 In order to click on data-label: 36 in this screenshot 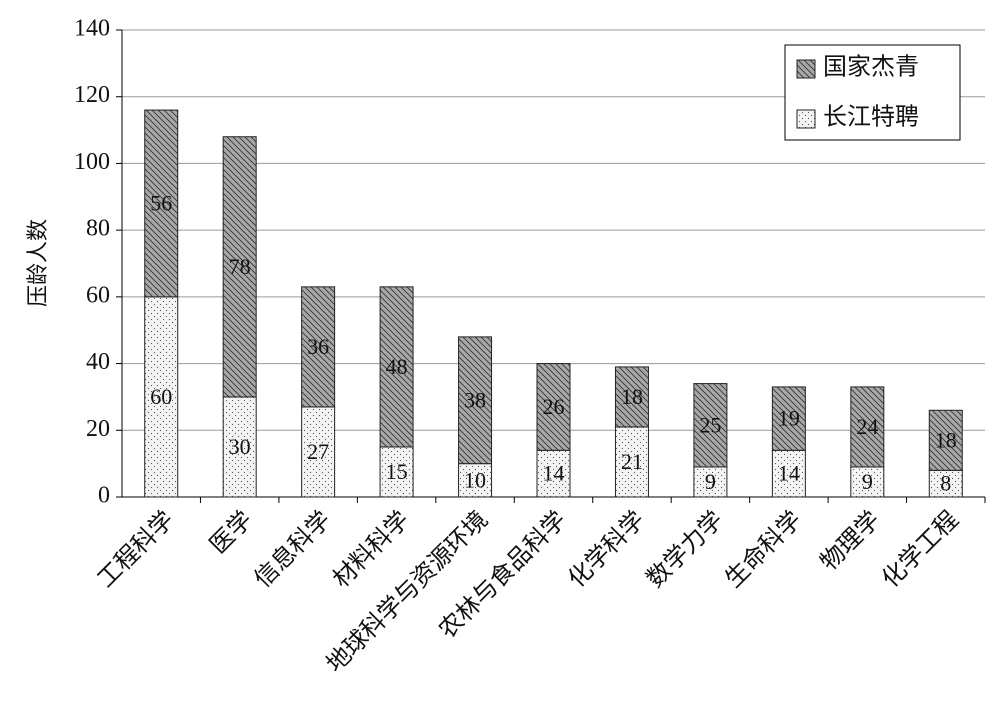, I will do `click(318, 346)`.